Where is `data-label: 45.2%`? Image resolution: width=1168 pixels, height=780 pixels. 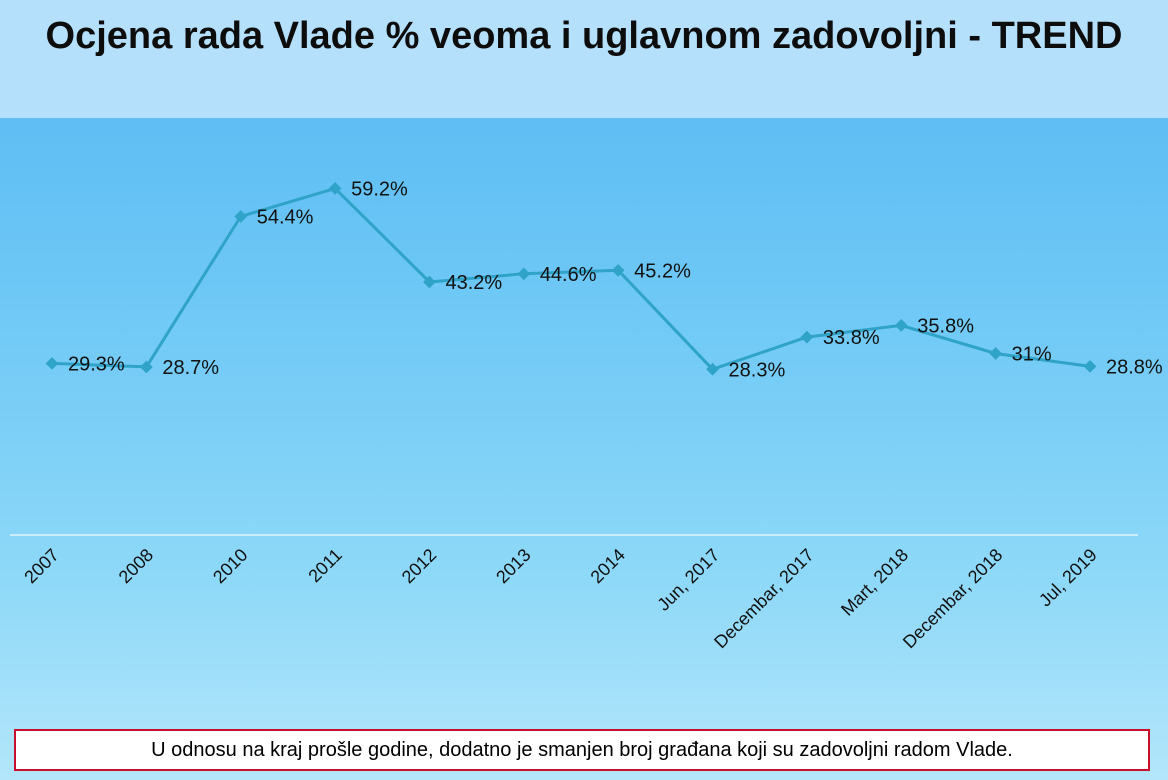
data-label: 45.2% is located at coordinates (662, 271).